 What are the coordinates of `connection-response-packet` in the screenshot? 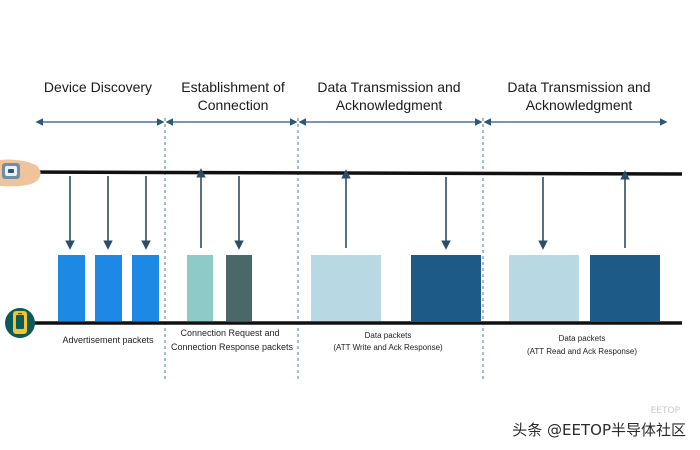 It's located at (239, 288).